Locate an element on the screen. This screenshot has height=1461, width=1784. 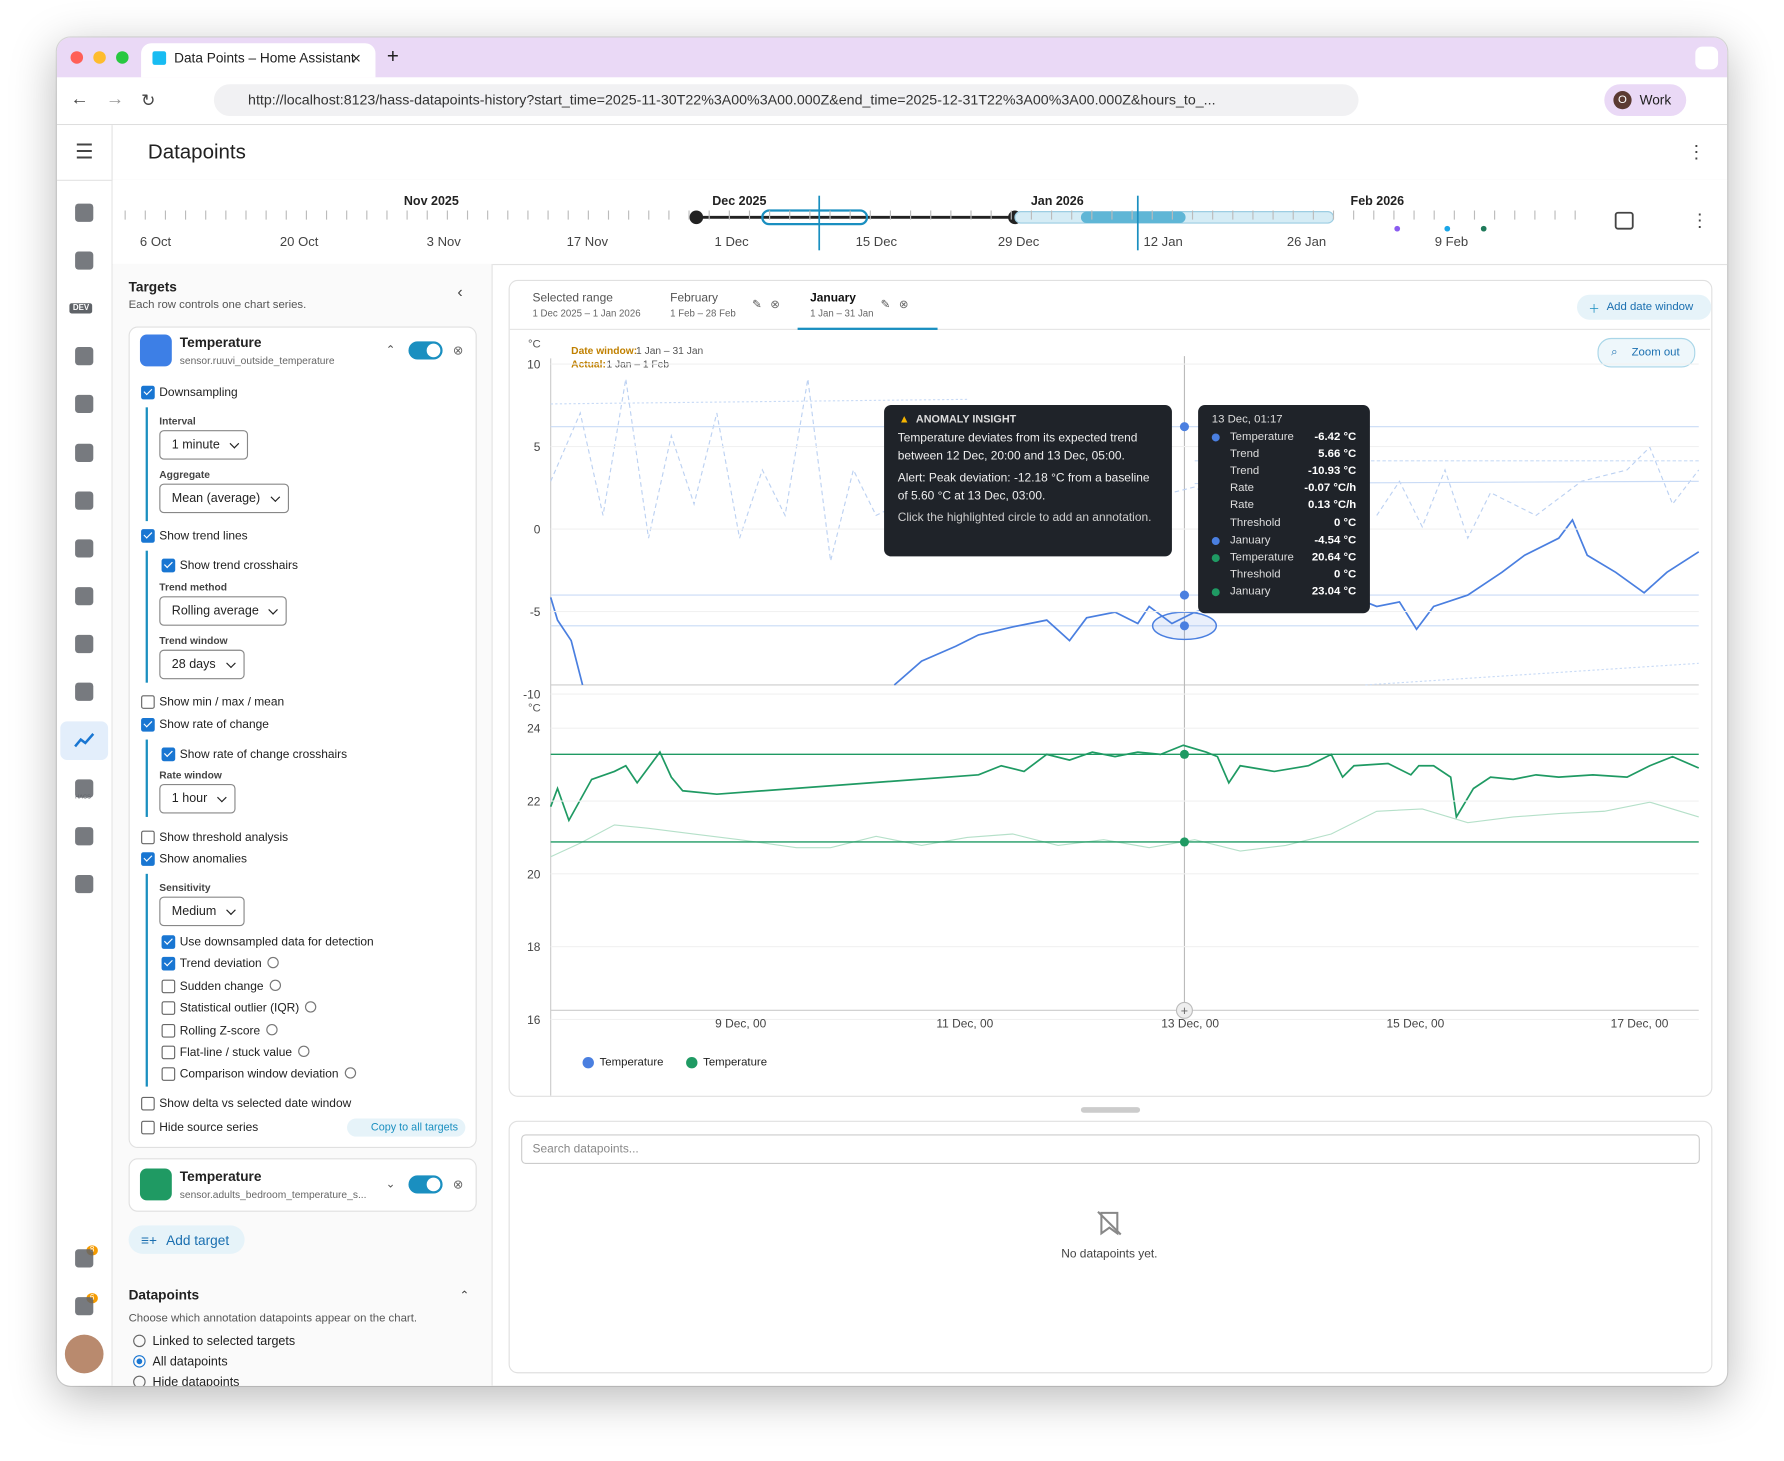
select: 28 days is located at coordinates (202, 664).